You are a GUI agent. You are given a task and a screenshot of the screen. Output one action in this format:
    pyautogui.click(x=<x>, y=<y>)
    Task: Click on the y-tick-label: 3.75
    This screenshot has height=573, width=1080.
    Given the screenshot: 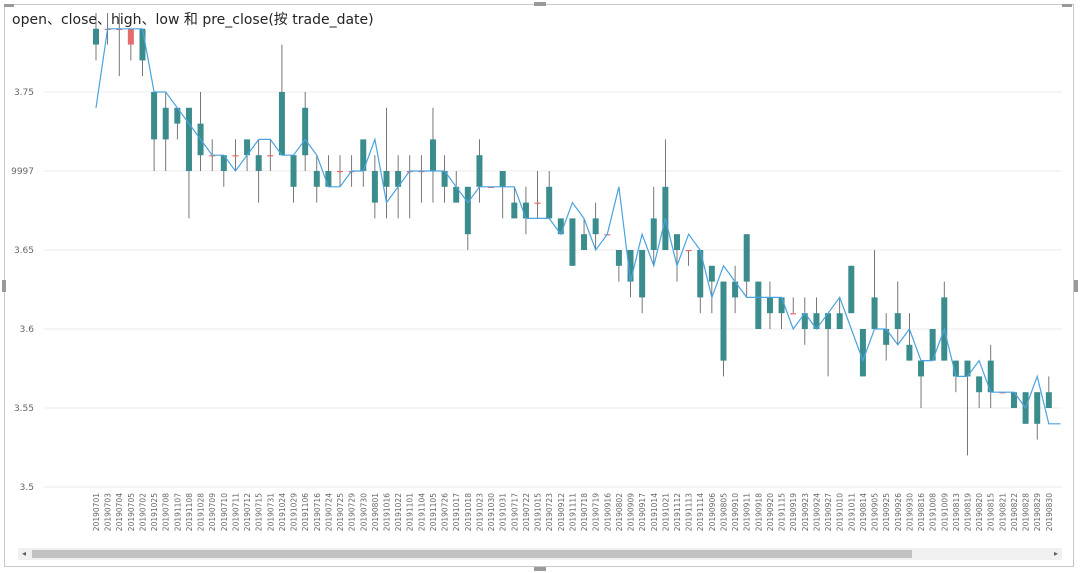 What is the action you would take?
    pyautogui.click(x=24, y=93)
    